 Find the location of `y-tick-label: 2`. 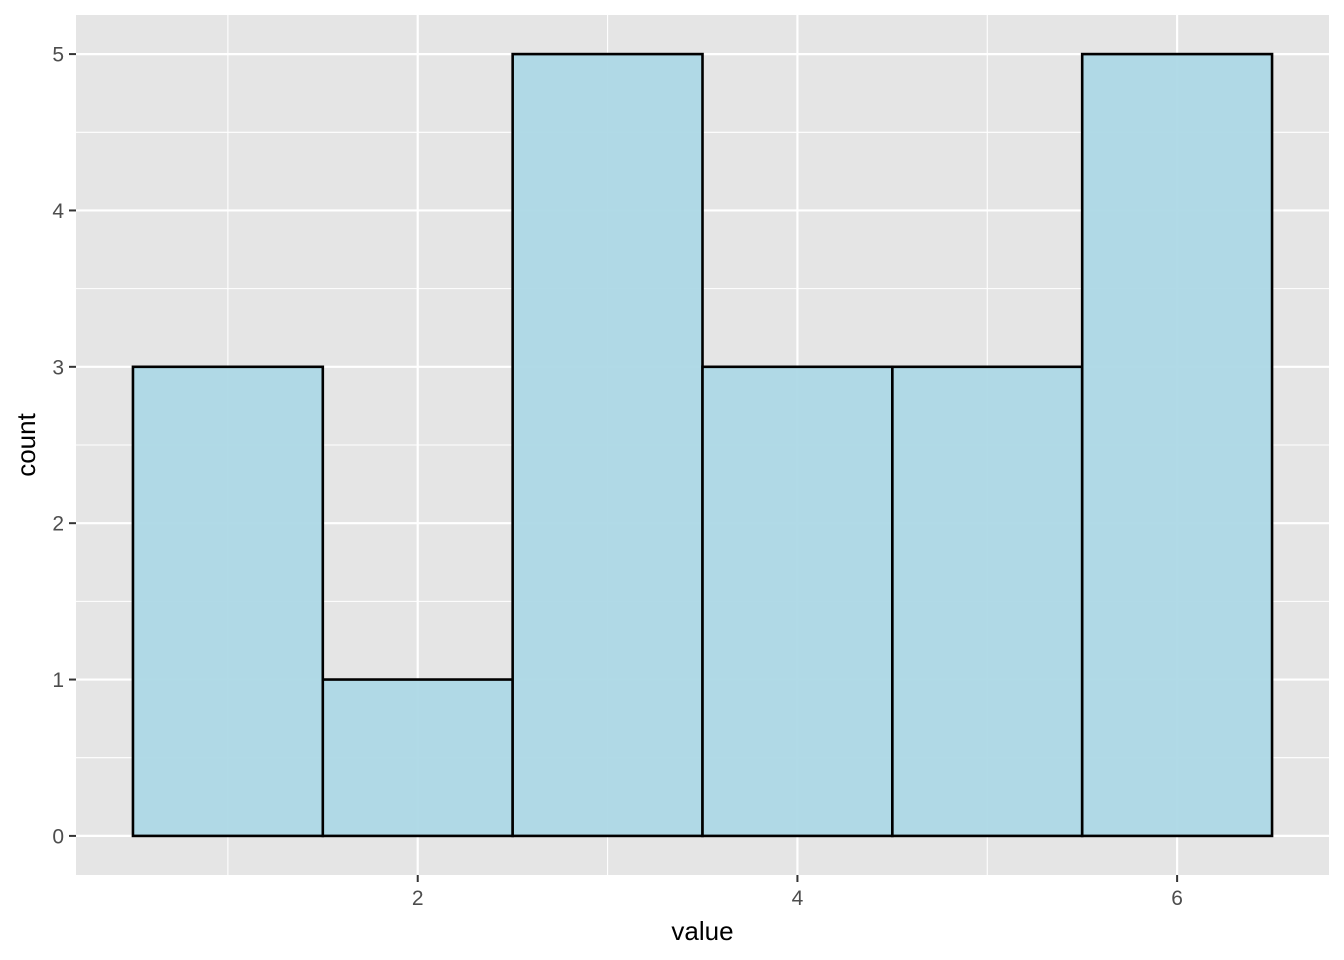

y-tick-label: 2 is located at coordinates (58, 524).